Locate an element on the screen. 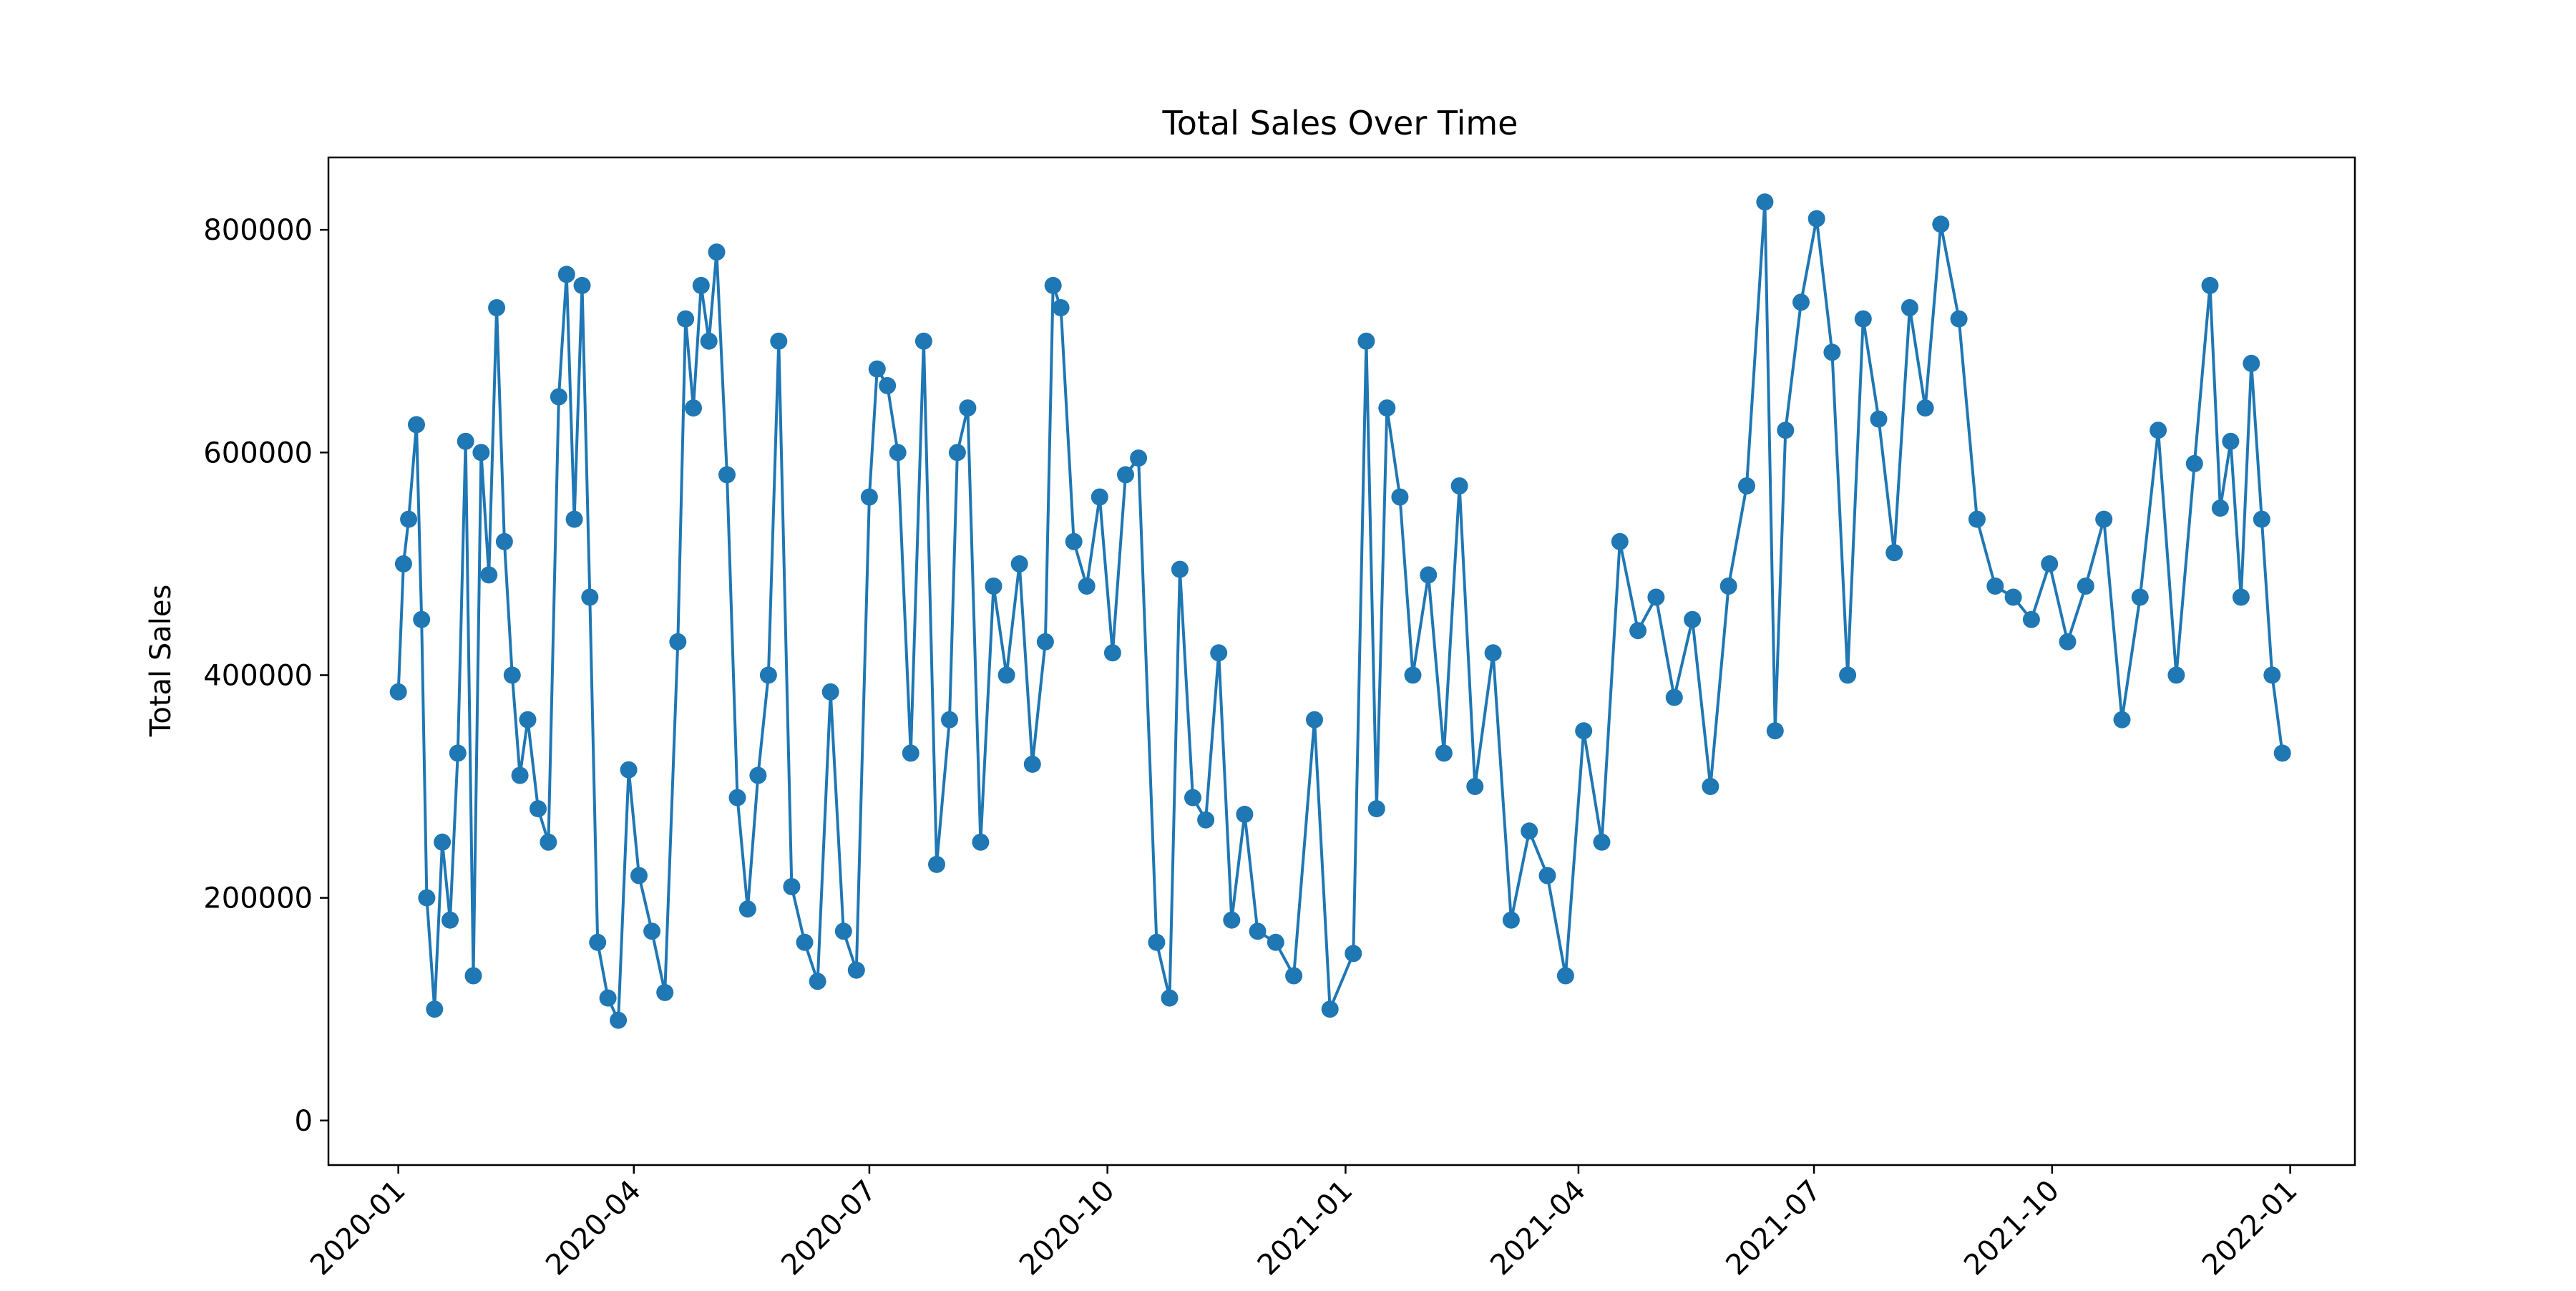 This screenshot has width=2576, height=1291. y-tick-label: 400000 is located at coordinates (258, 675).